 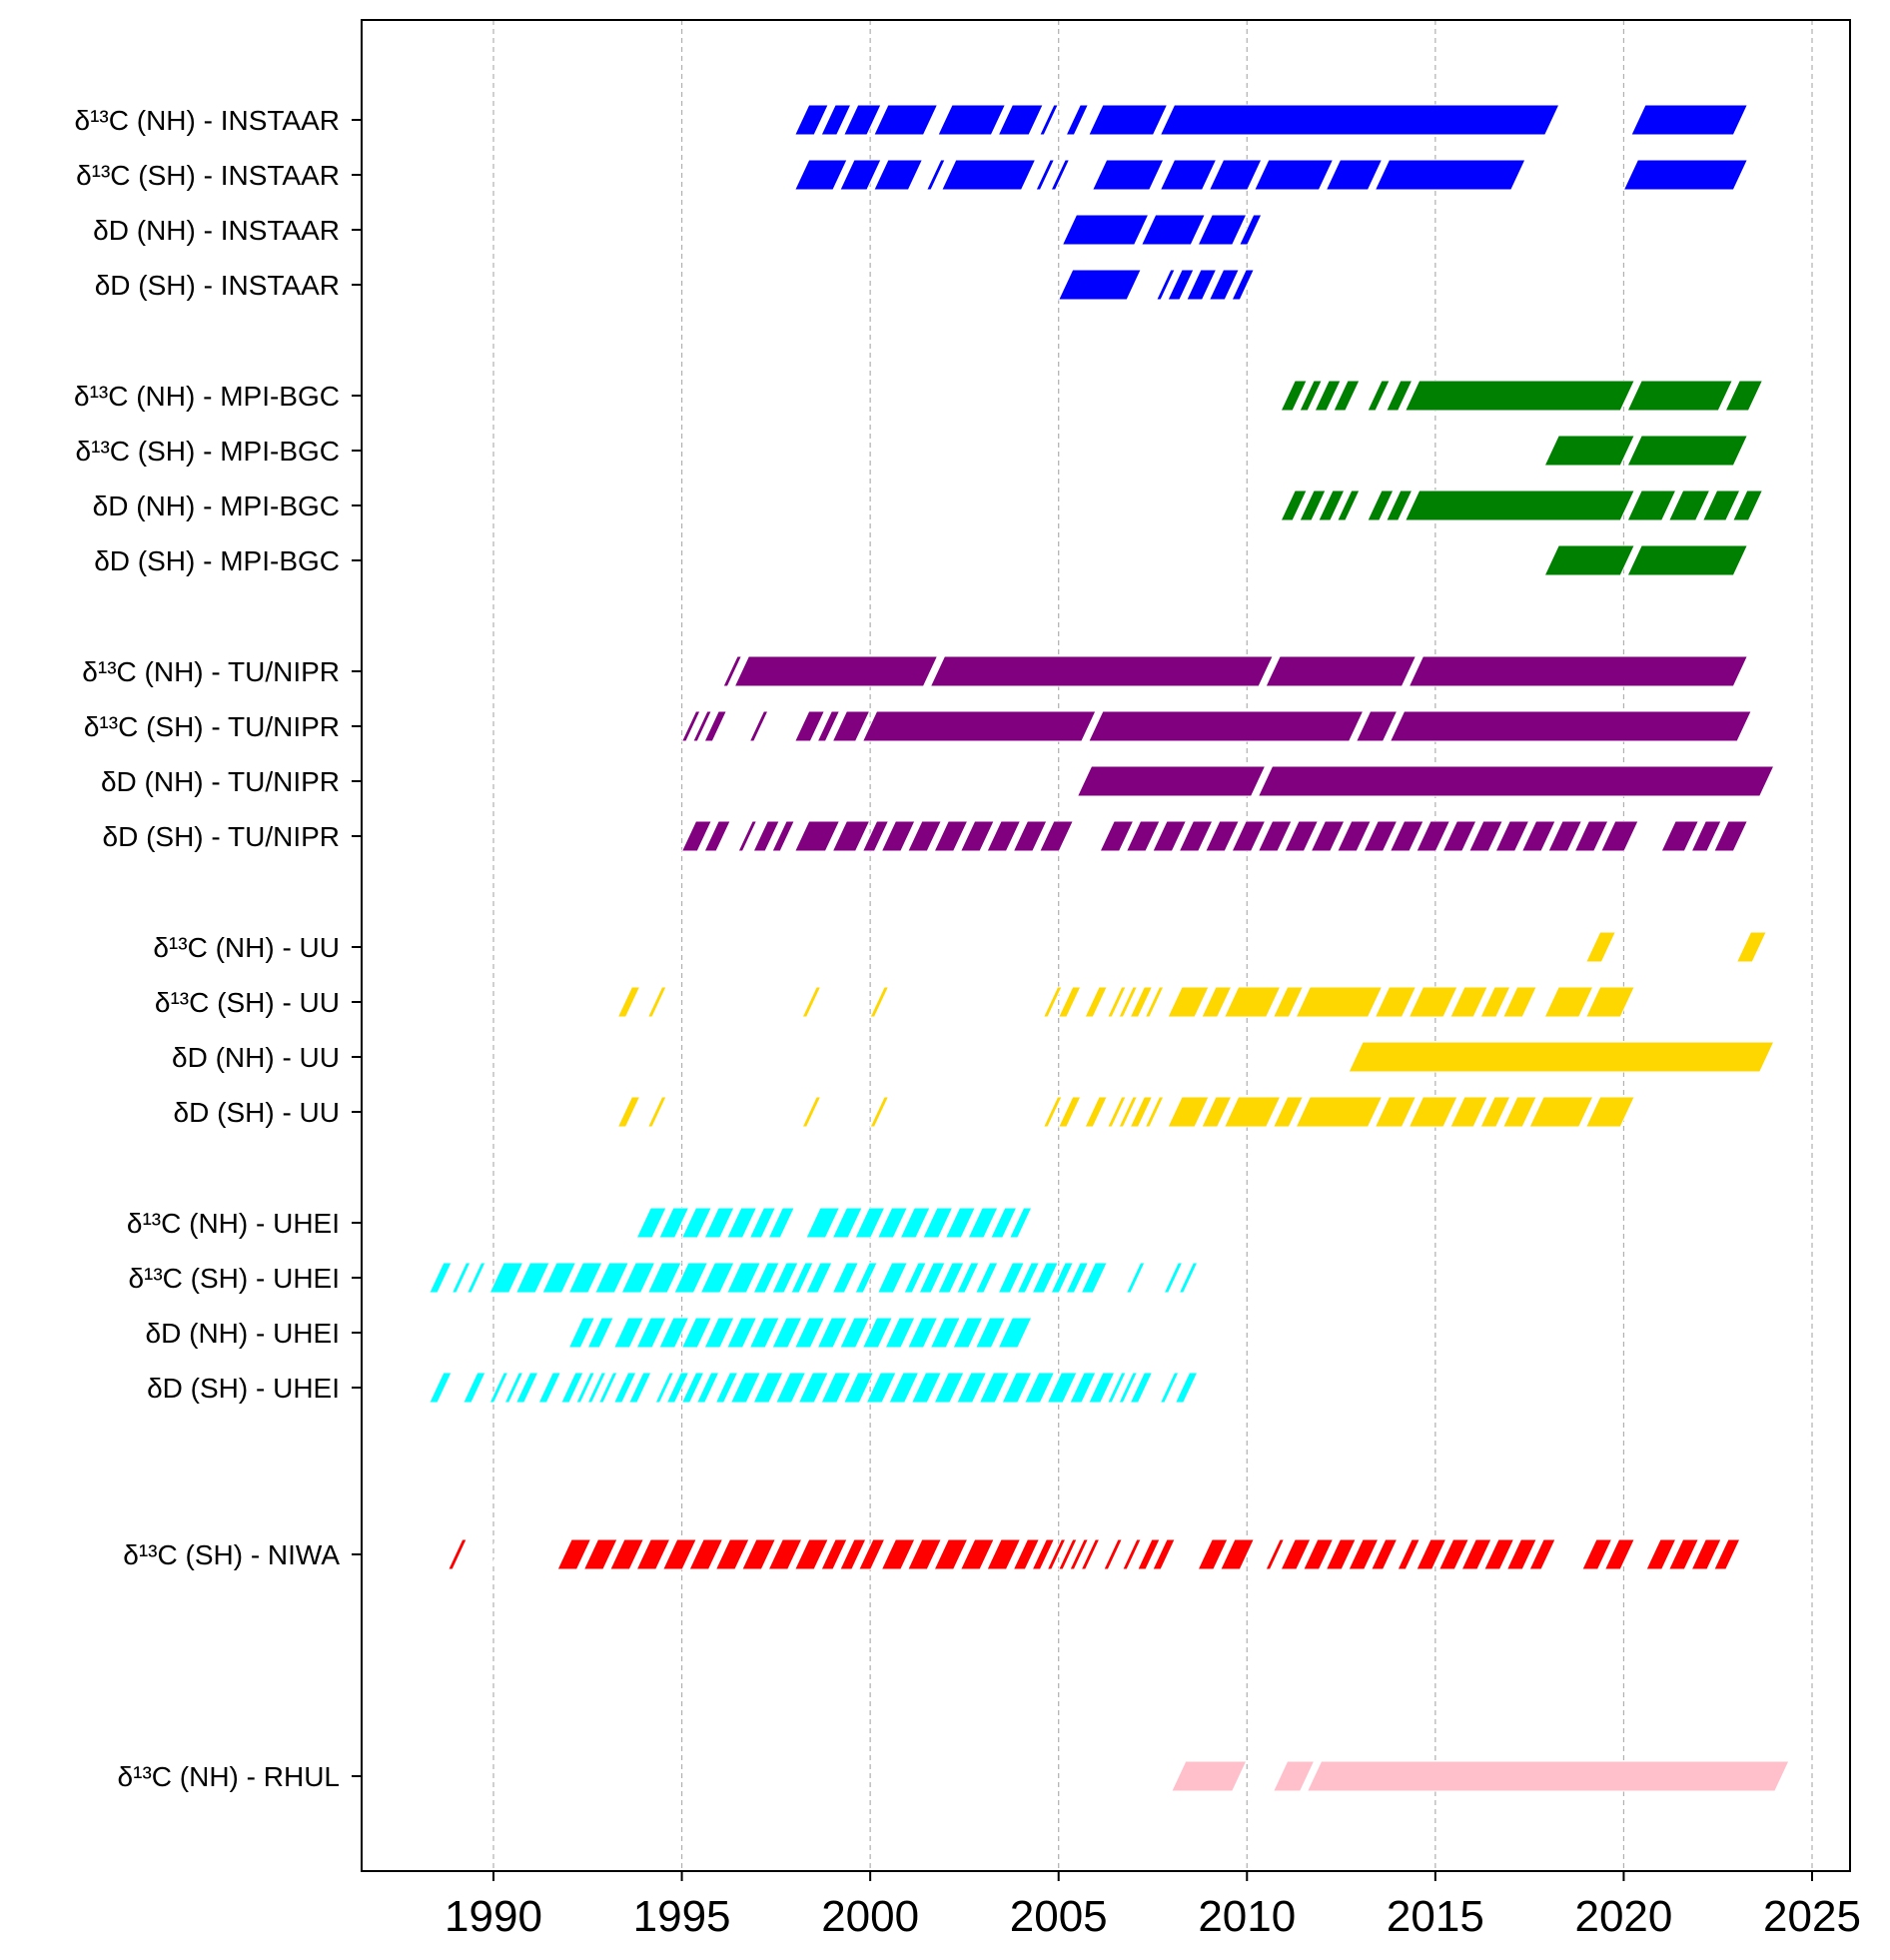 What do you see at coordinates (1059, 1916) in the screenshot?
I see `x-tick-label-2005: 2005` at bounding box center [1059, 1916].